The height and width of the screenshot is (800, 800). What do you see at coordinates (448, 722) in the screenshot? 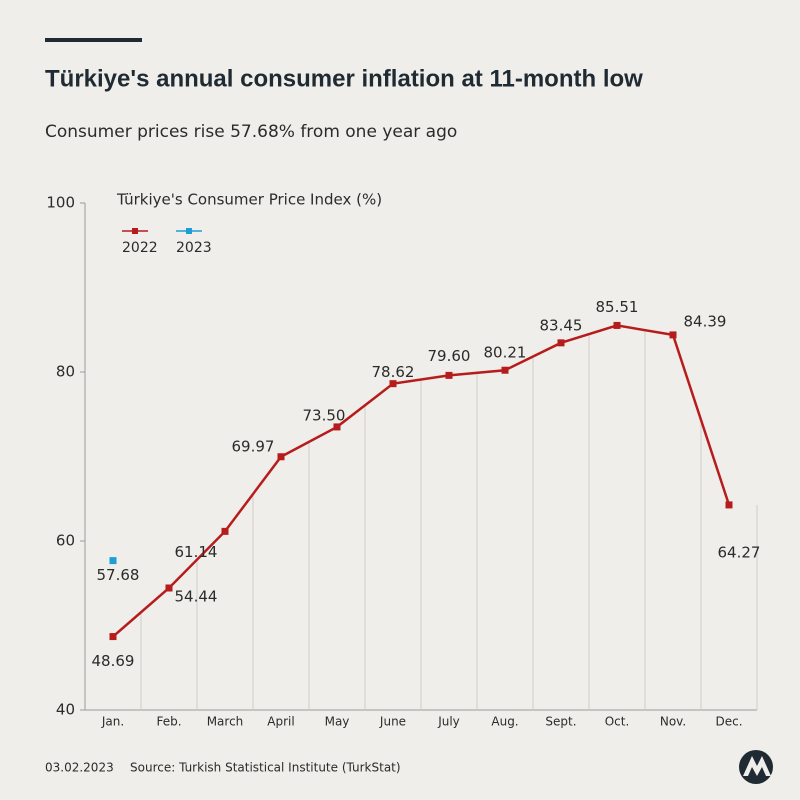
I see `x-tick-label: July` at bounding box center [448, 722].